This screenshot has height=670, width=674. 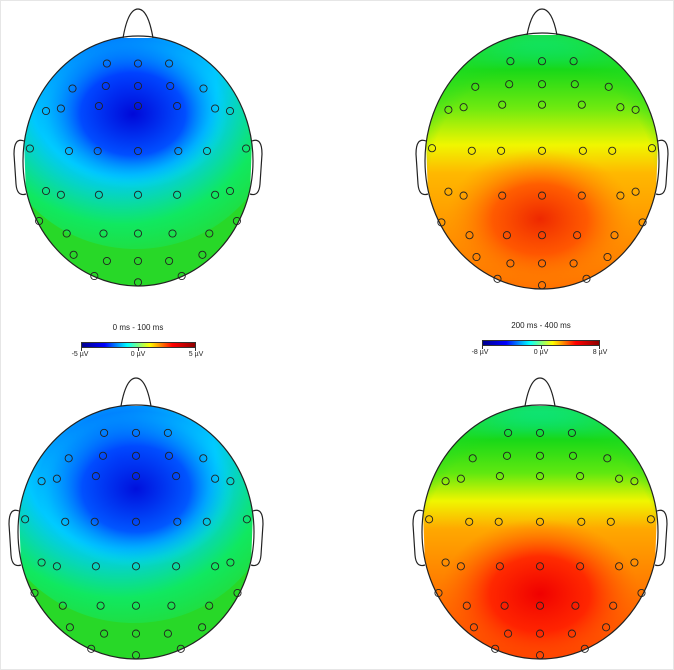 I want to click on colorbar-max-label: 8 µV, so click(x=600, y=352).